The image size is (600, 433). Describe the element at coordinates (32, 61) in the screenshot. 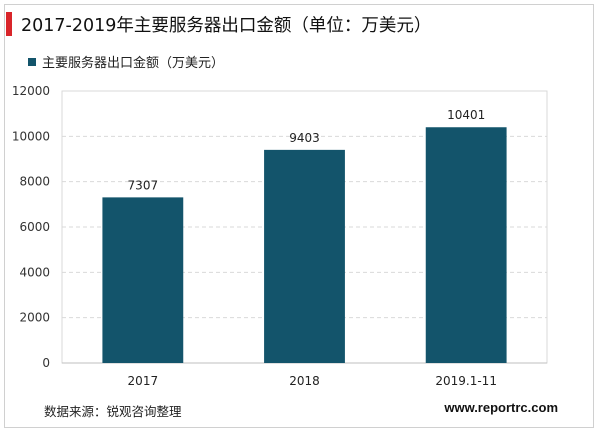

I see `legend-swatch` at that location.